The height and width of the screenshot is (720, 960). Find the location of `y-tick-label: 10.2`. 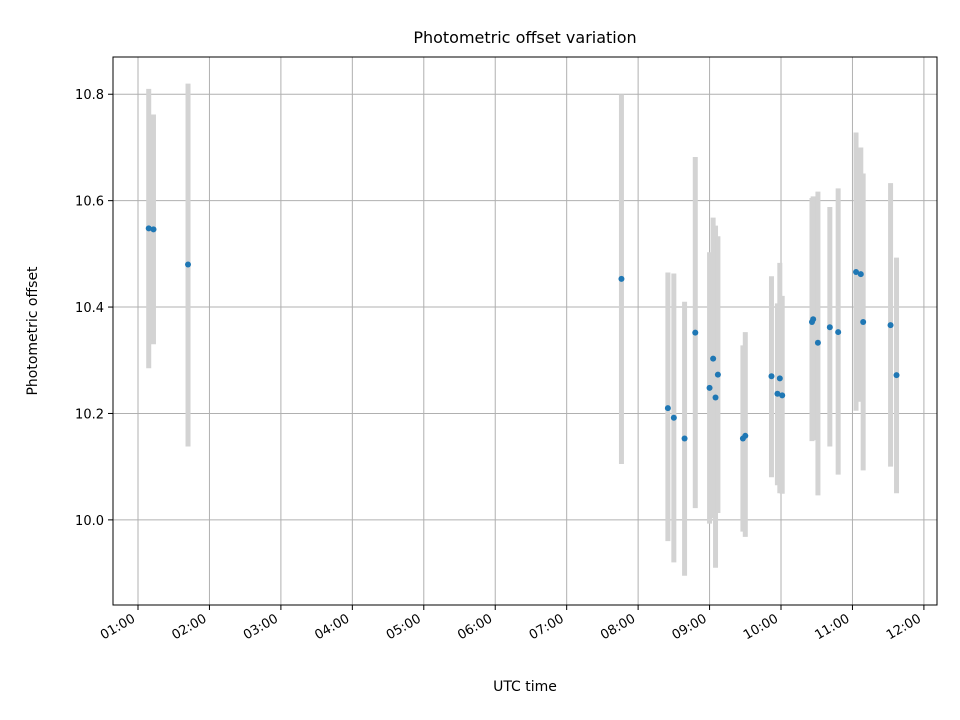

y-tick-label: 10.2 is located at coordinates (89, 414).